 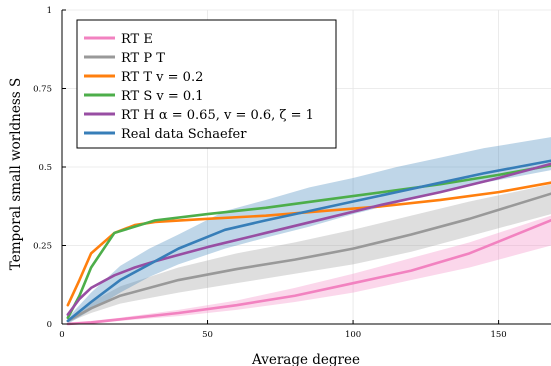 I want to click on y-tick-label: 0.75, so click(x=42, y=90).